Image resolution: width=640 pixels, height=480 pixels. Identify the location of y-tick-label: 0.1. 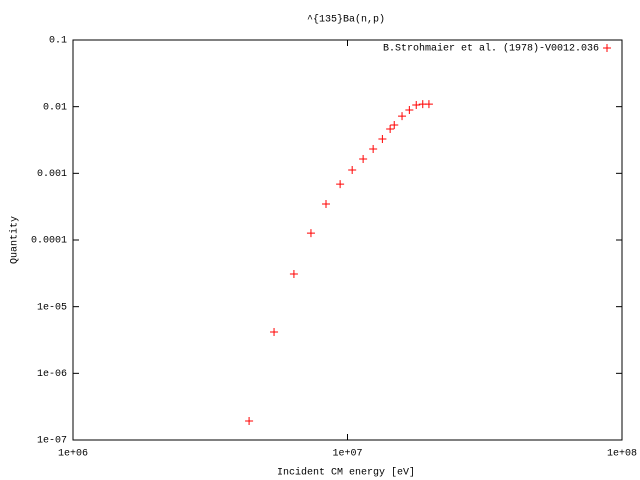
(58, 41).